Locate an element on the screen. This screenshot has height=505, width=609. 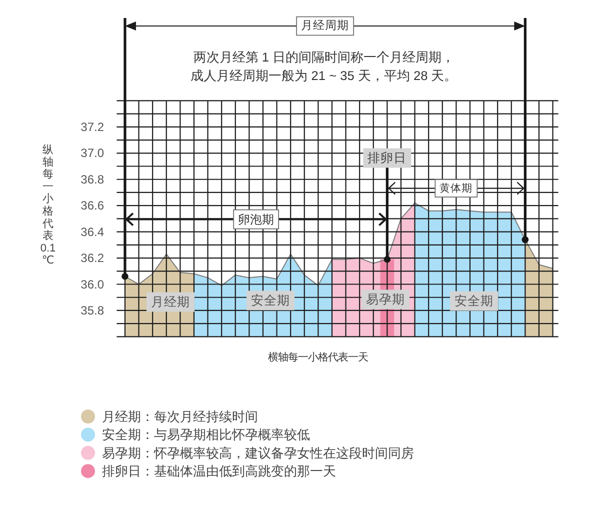
legend-label: 排卵日：基础体温由低到高跳变的那一天 is located at coordinates (219, 471).